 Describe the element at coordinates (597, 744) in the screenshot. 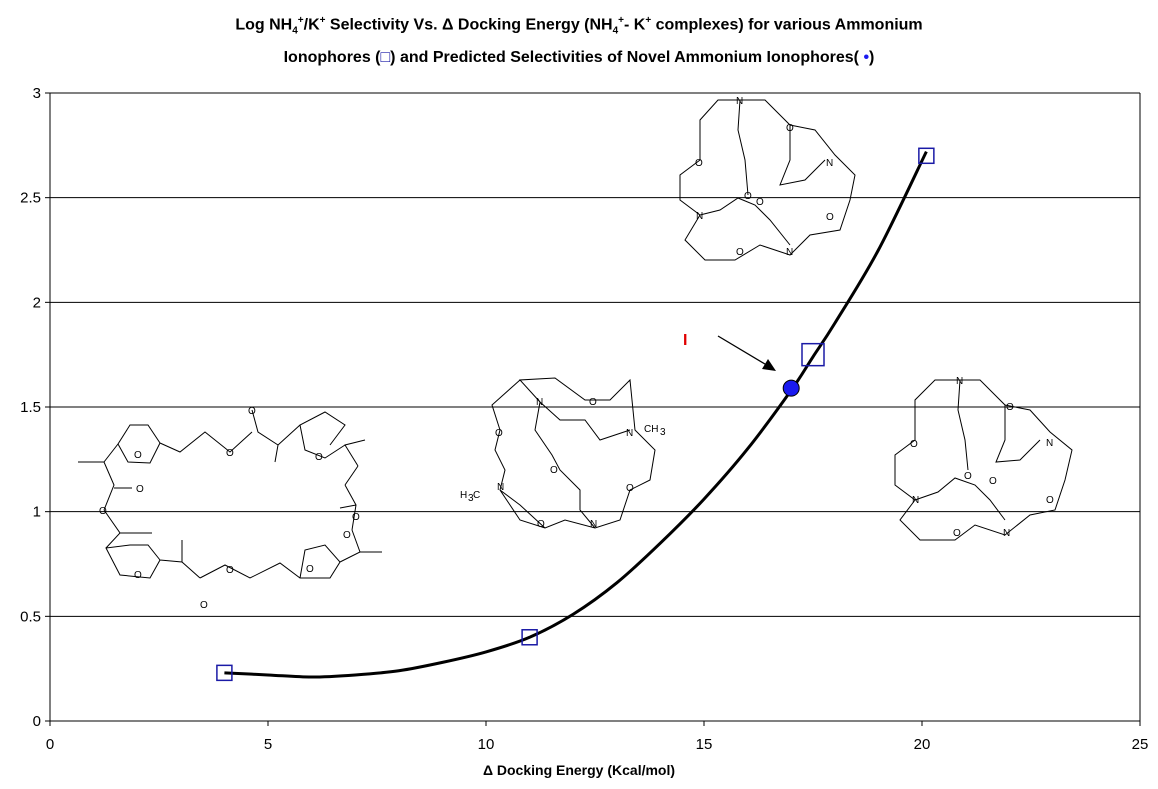

I see `x-tick-labels: 0 5 10 15 20 25` at that location.